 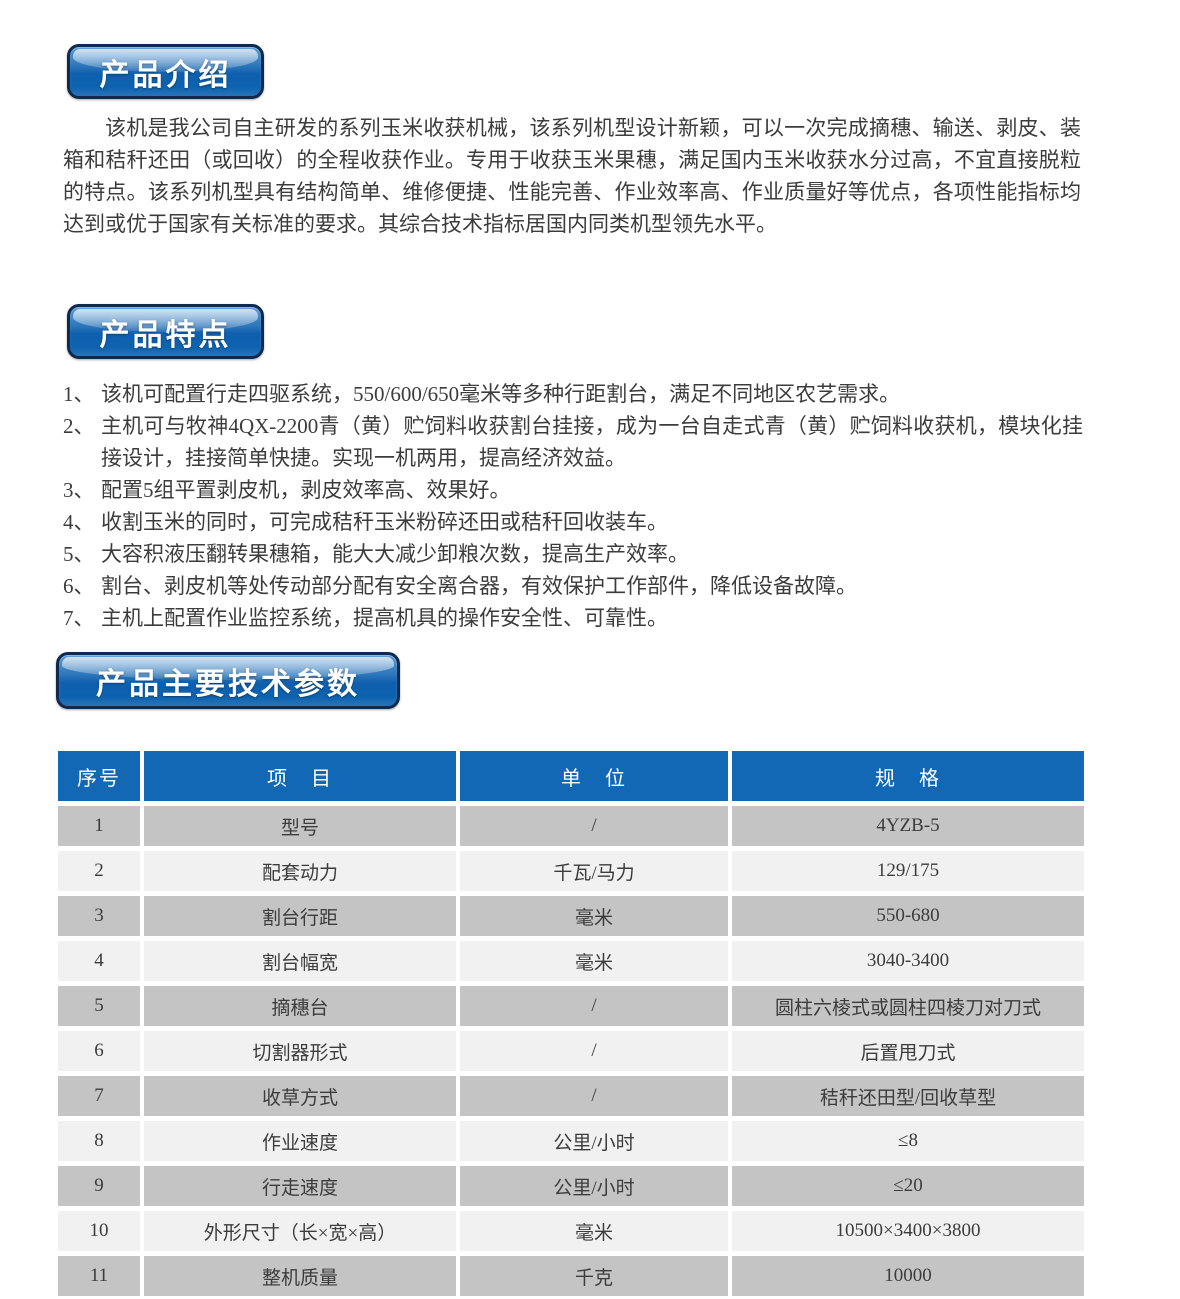 What do you see at coordinates (99, 871) in the screenshot?
I see `cell-seq: 2` at bounding box center [99, 871].